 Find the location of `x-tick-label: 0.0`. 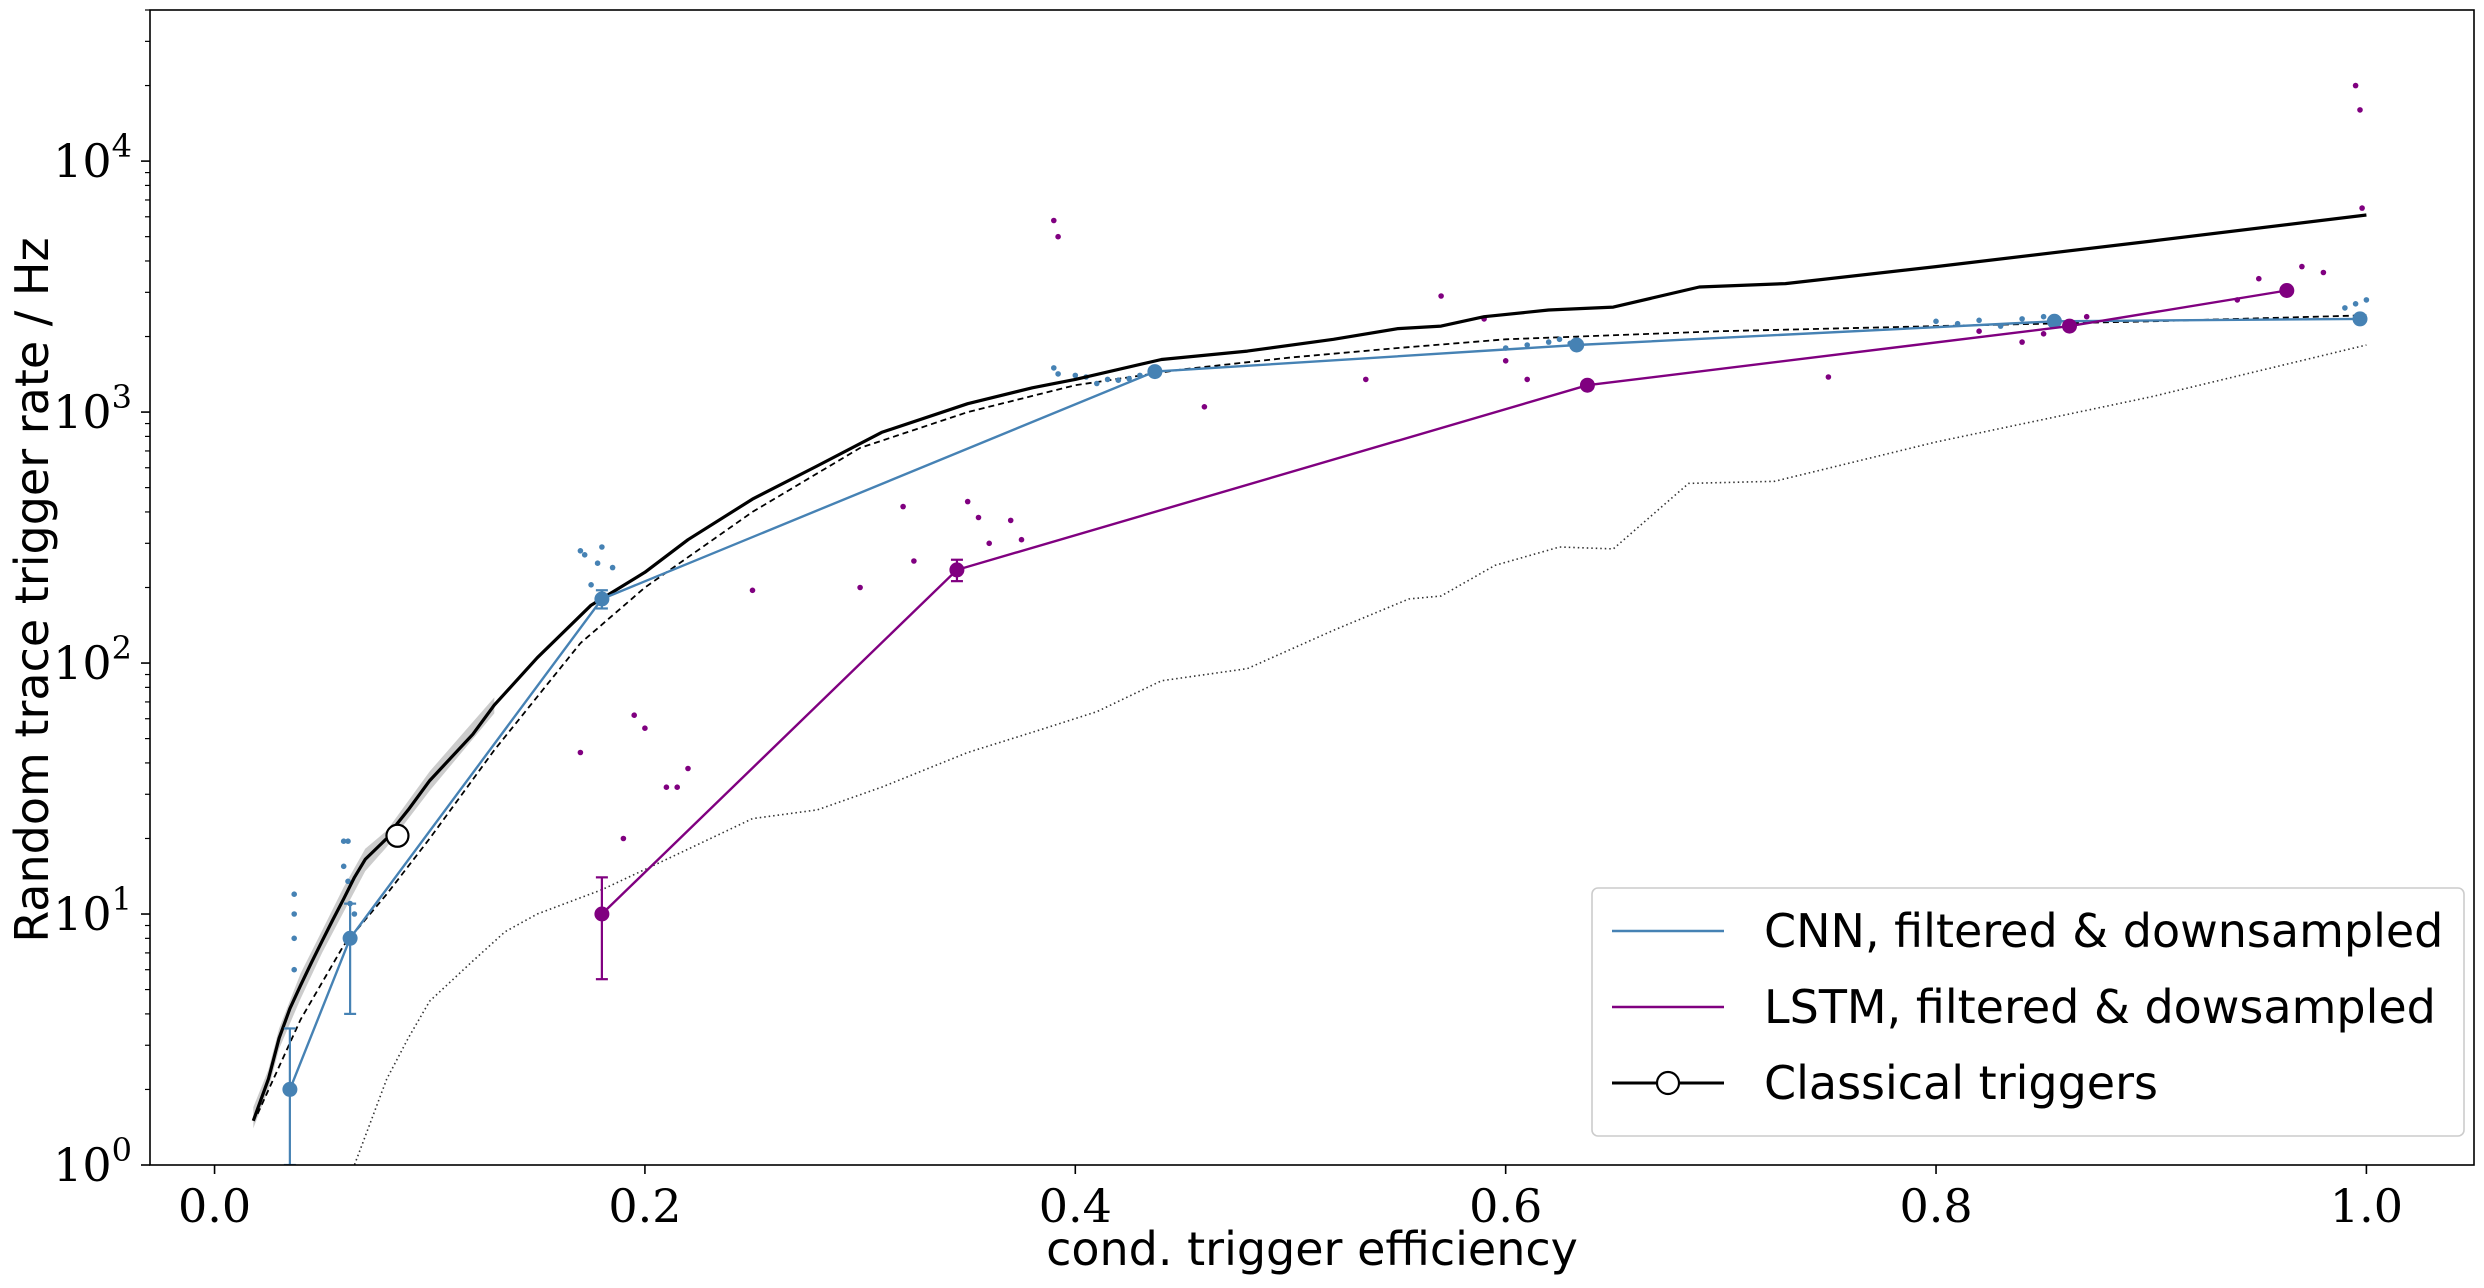

x-tick-label: 0.0 is located at coordinates (214, 1206).